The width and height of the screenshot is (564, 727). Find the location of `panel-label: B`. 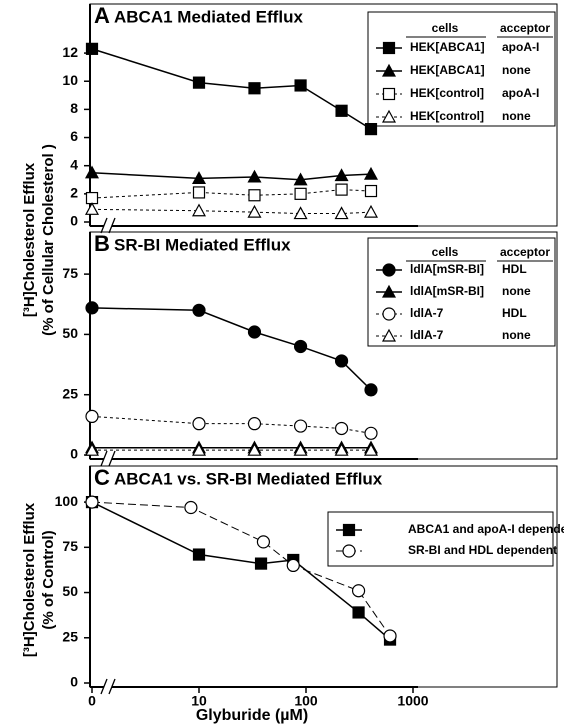

panel-label: B is located at coordinates (102, 243).